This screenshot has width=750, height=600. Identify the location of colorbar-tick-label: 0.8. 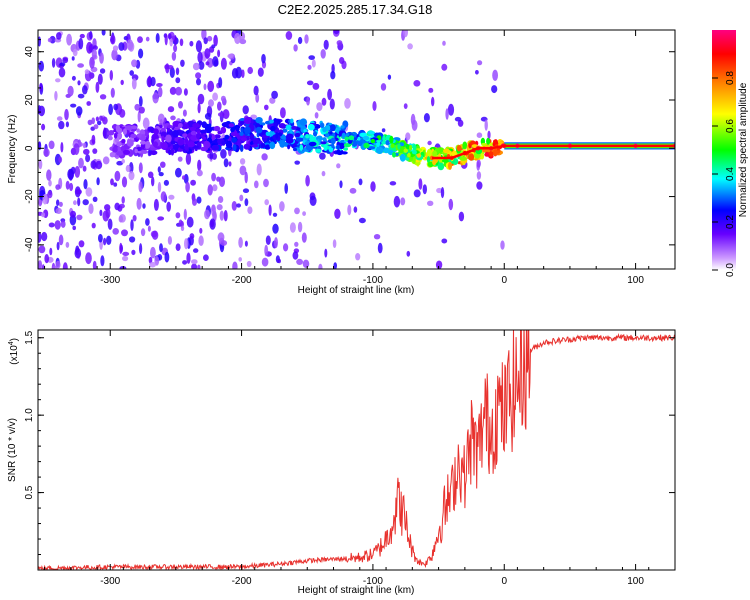
(730, 78).